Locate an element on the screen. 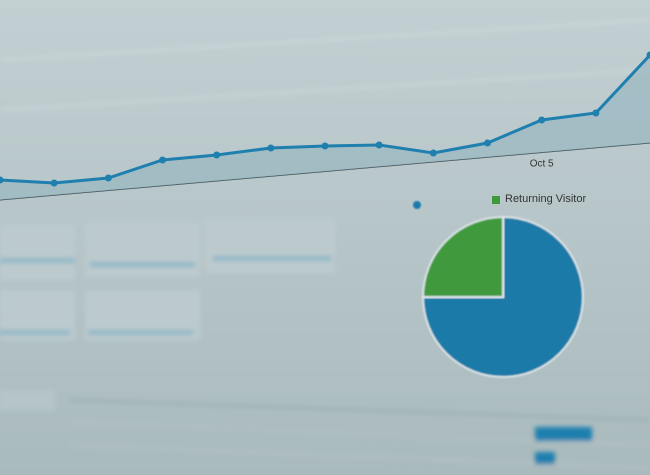 The height and width of the screenshot is (475, 650). legend-label: Returning Visitor is located at coordinates (545, 199).